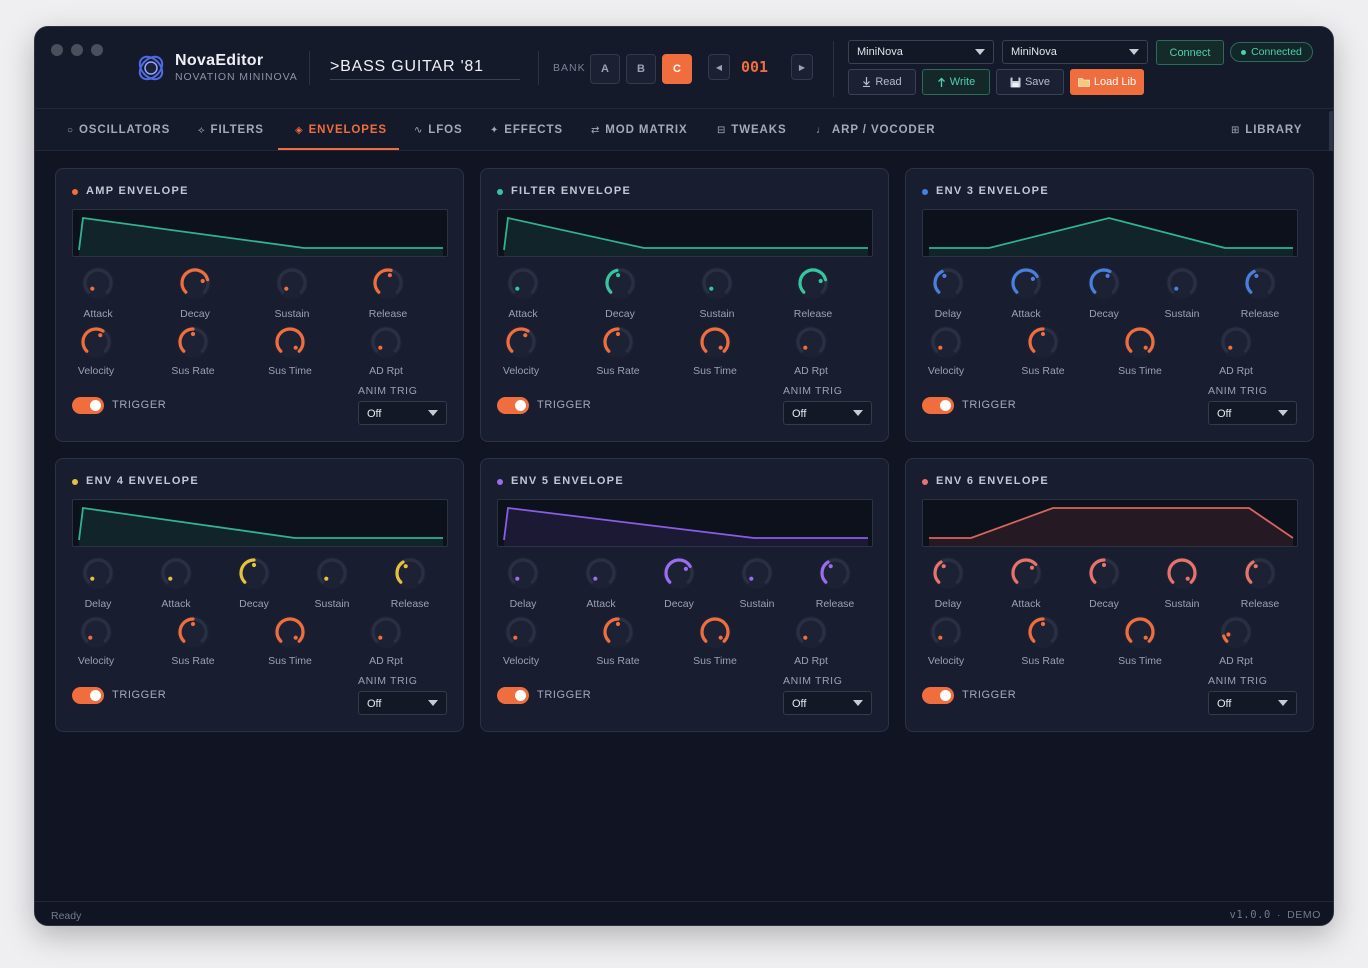 The width and height of the screenshot is (1368, 968). Describe the element at coordinates (1260, 604) in the screenshot. I see `knob-label: Release` at that location.